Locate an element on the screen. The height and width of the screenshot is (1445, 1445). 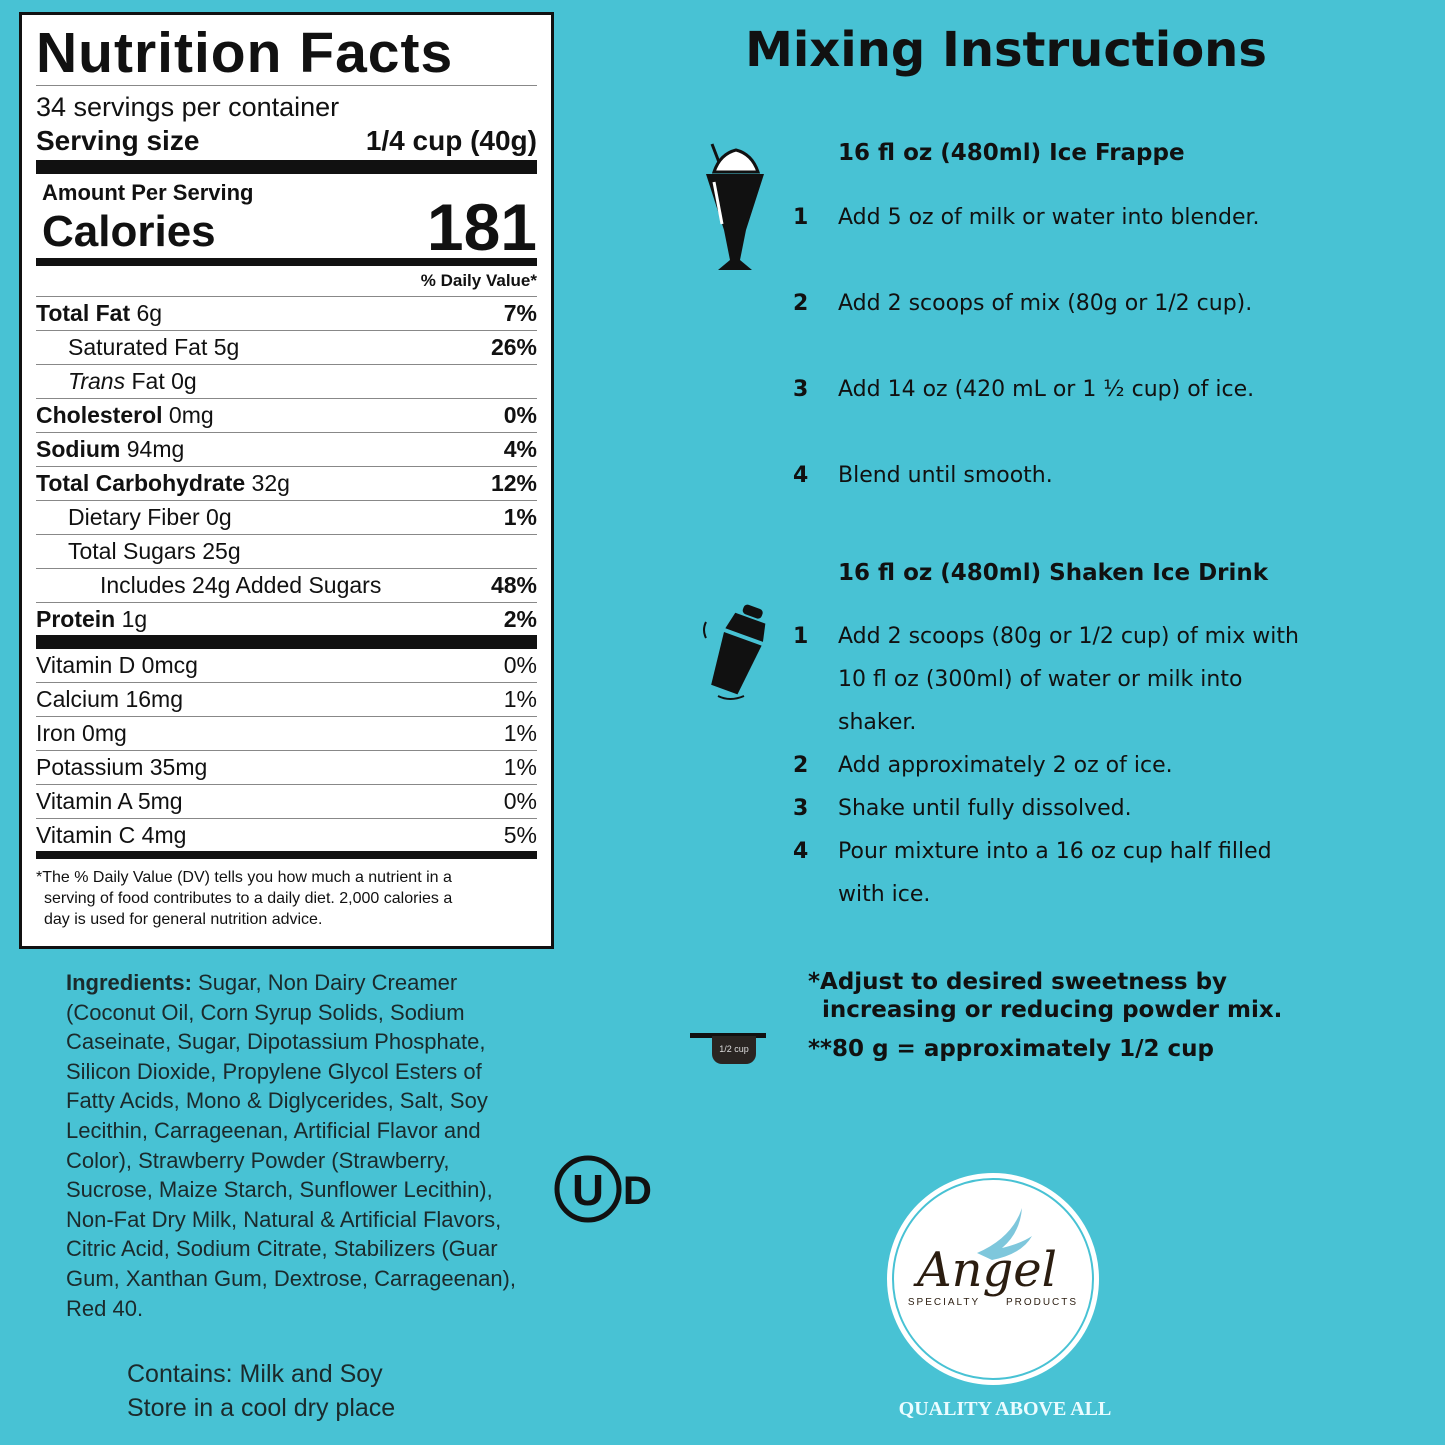
nutrient-row: Total Carbohydrate 32g 12% is located at coordinates (286, 484).